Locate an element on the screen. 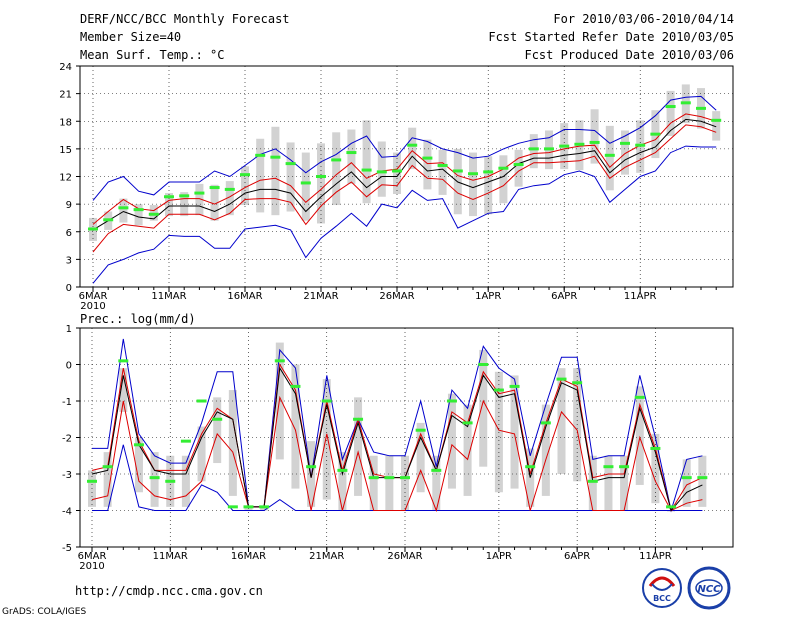 This screenshot has width=800, height=618. fcst-started-date: Fcst Started Refer Date 2010/03/05 is located at coordinates (611, 37).